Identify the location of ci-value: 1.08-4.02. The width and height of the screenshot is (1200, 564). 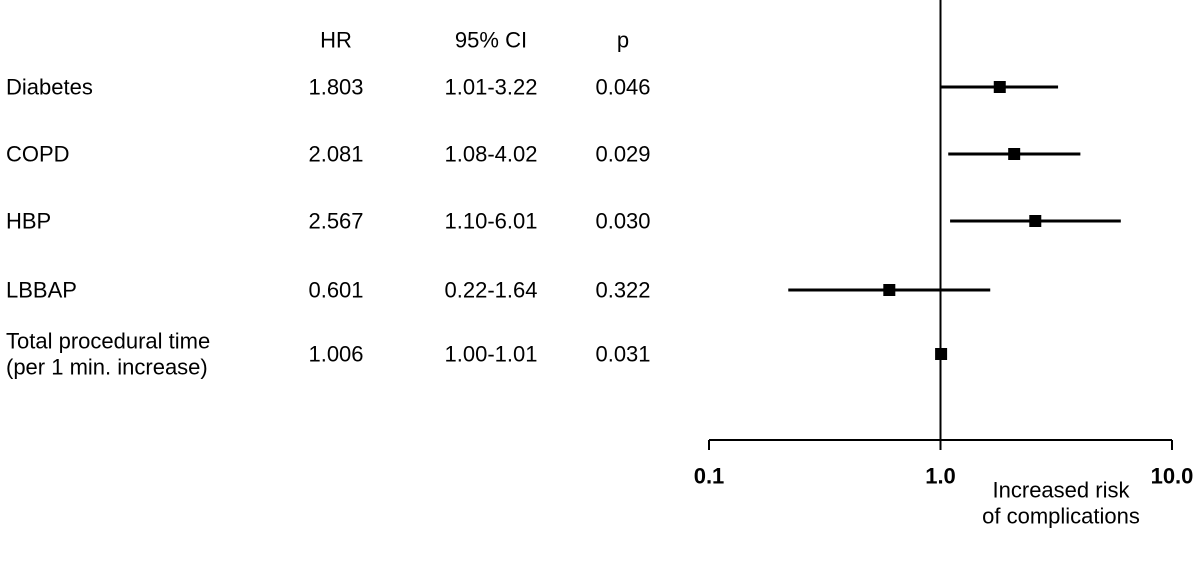
(491, 154).